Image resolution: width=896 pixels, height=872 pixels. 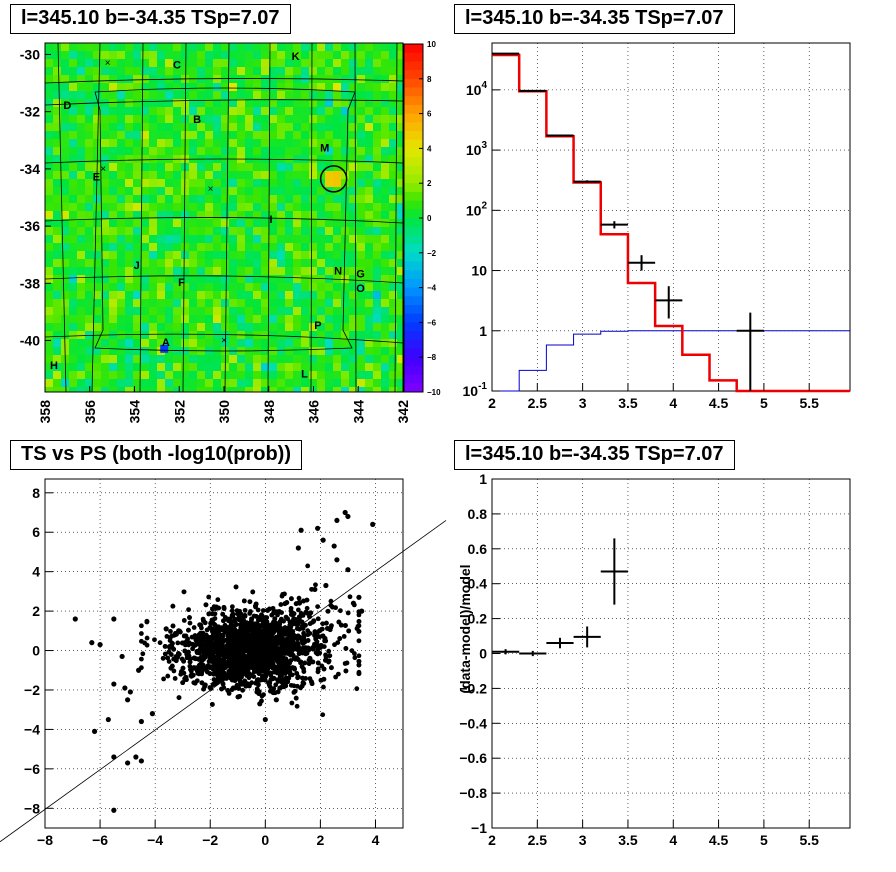 What do you see at coordinates (30, 169) in the screenshot?
I see `skymap-ytick-label: -34` at bounding box center [30, 169].